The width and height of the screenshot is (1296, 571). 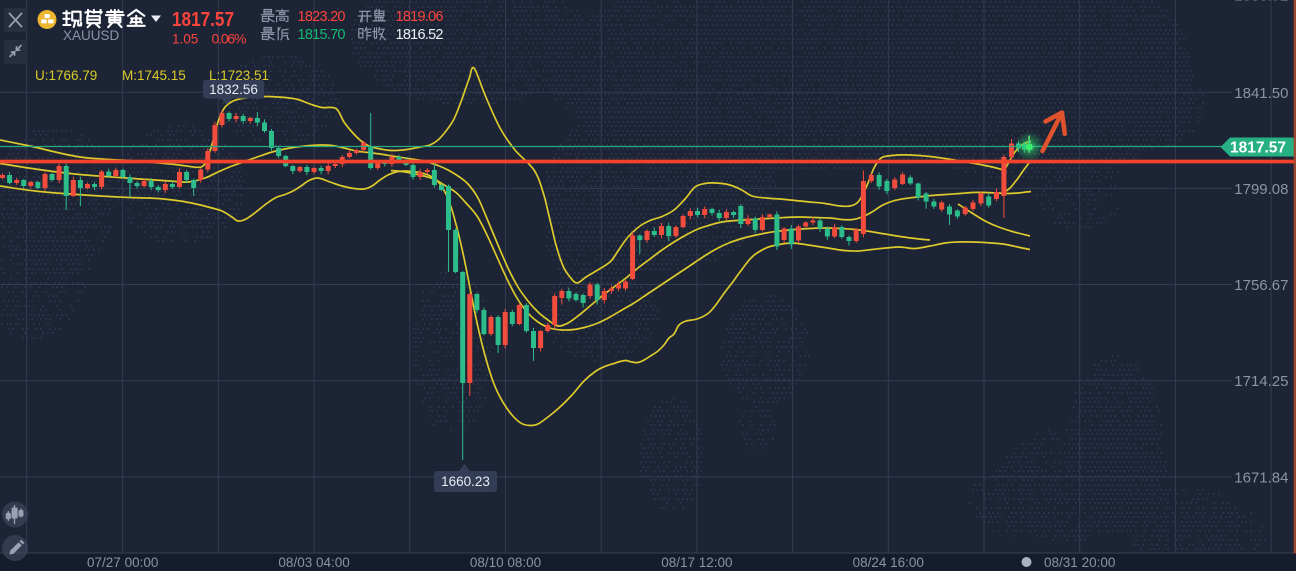 I want to click on svg-text: 1819.06, so click(x=420, y=17).